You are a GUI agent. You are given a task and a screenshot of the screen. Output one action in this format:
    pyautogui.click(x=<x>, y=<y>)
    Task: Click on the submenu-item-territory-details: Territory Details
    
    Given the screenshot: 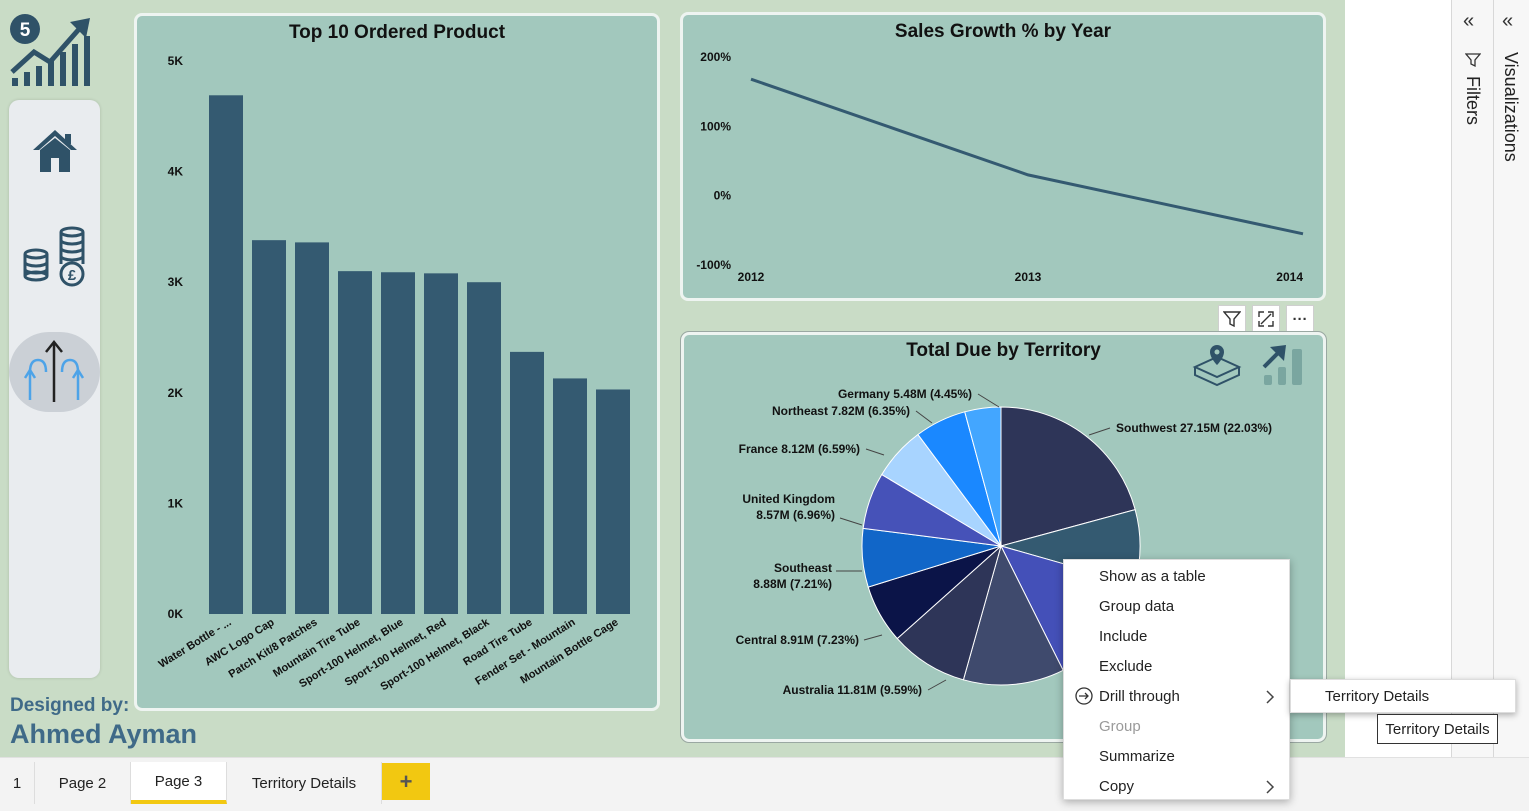 What is the action you would take?
    pyautogui.click(x=1403, y=696)
    